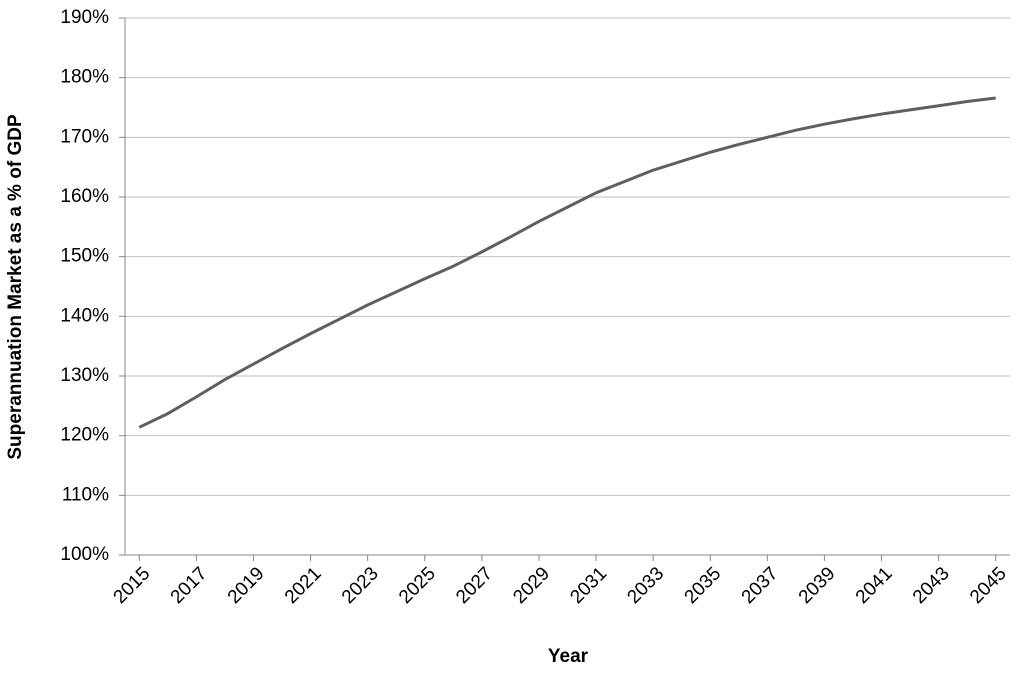 This screenshot has height=675, width=1024. I want to click on x-tick-label: 2029, so click(531, 585).